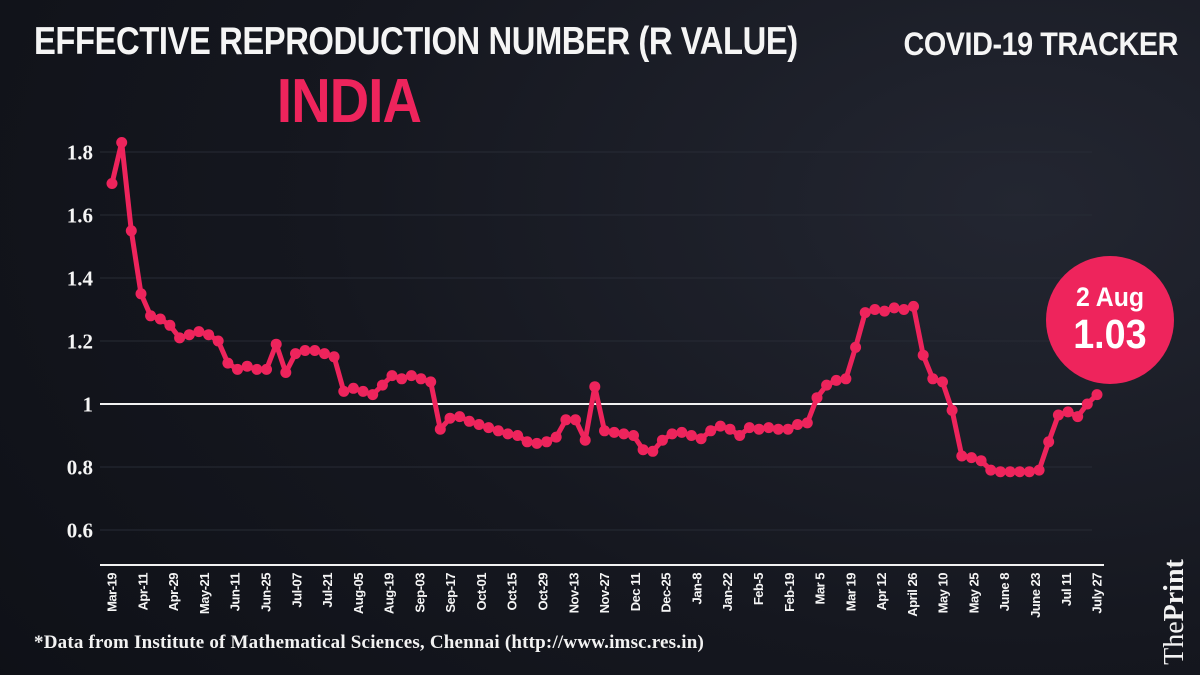 This screenshot has width=1200, height=675. What do you see at coordinates (850, 592) in the screenshot?
I see `x-axis-tick-label: Mar 19` at bounding box center [850, 592].